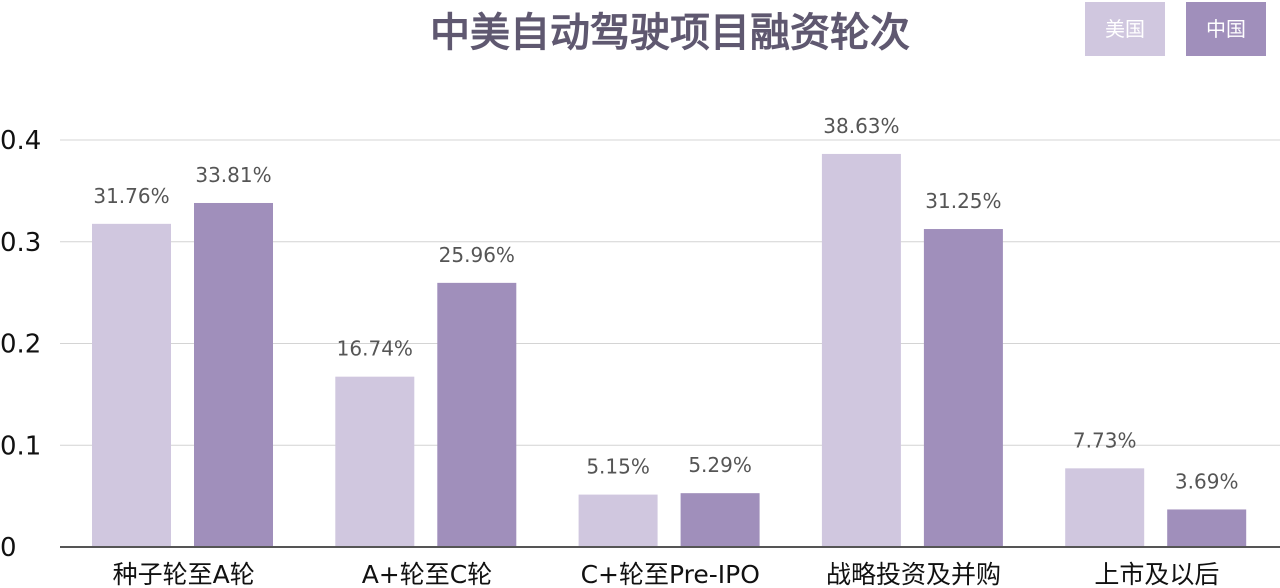 The image size is (1280, 588). I want to click on data-label: 38.63%, so click(861, 126).